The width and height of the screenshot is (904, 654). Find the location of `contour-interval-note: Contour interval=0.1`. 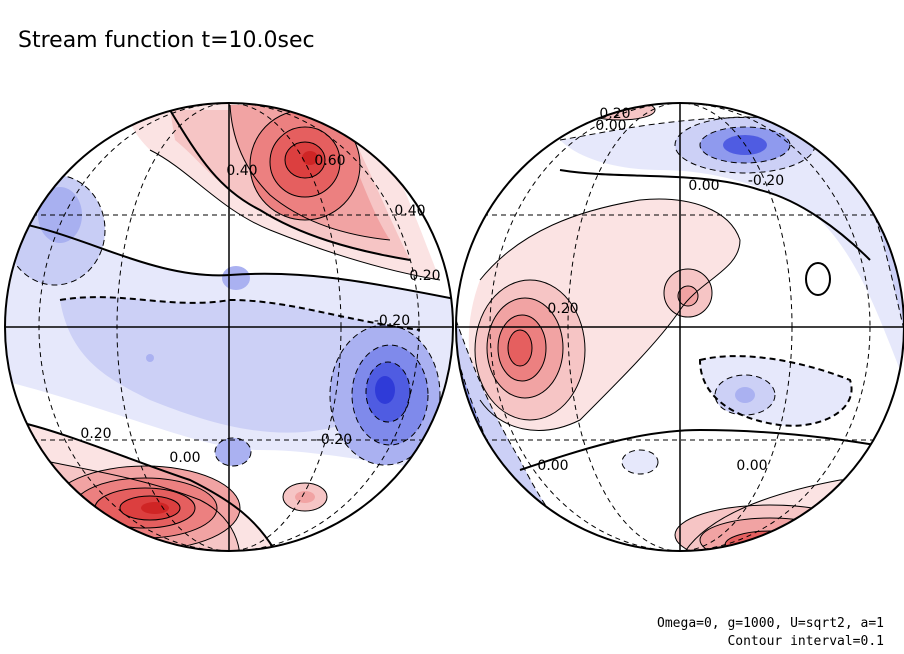

contour-interval-note: Contour interval=0.1 is located at coordinates (805, 641).